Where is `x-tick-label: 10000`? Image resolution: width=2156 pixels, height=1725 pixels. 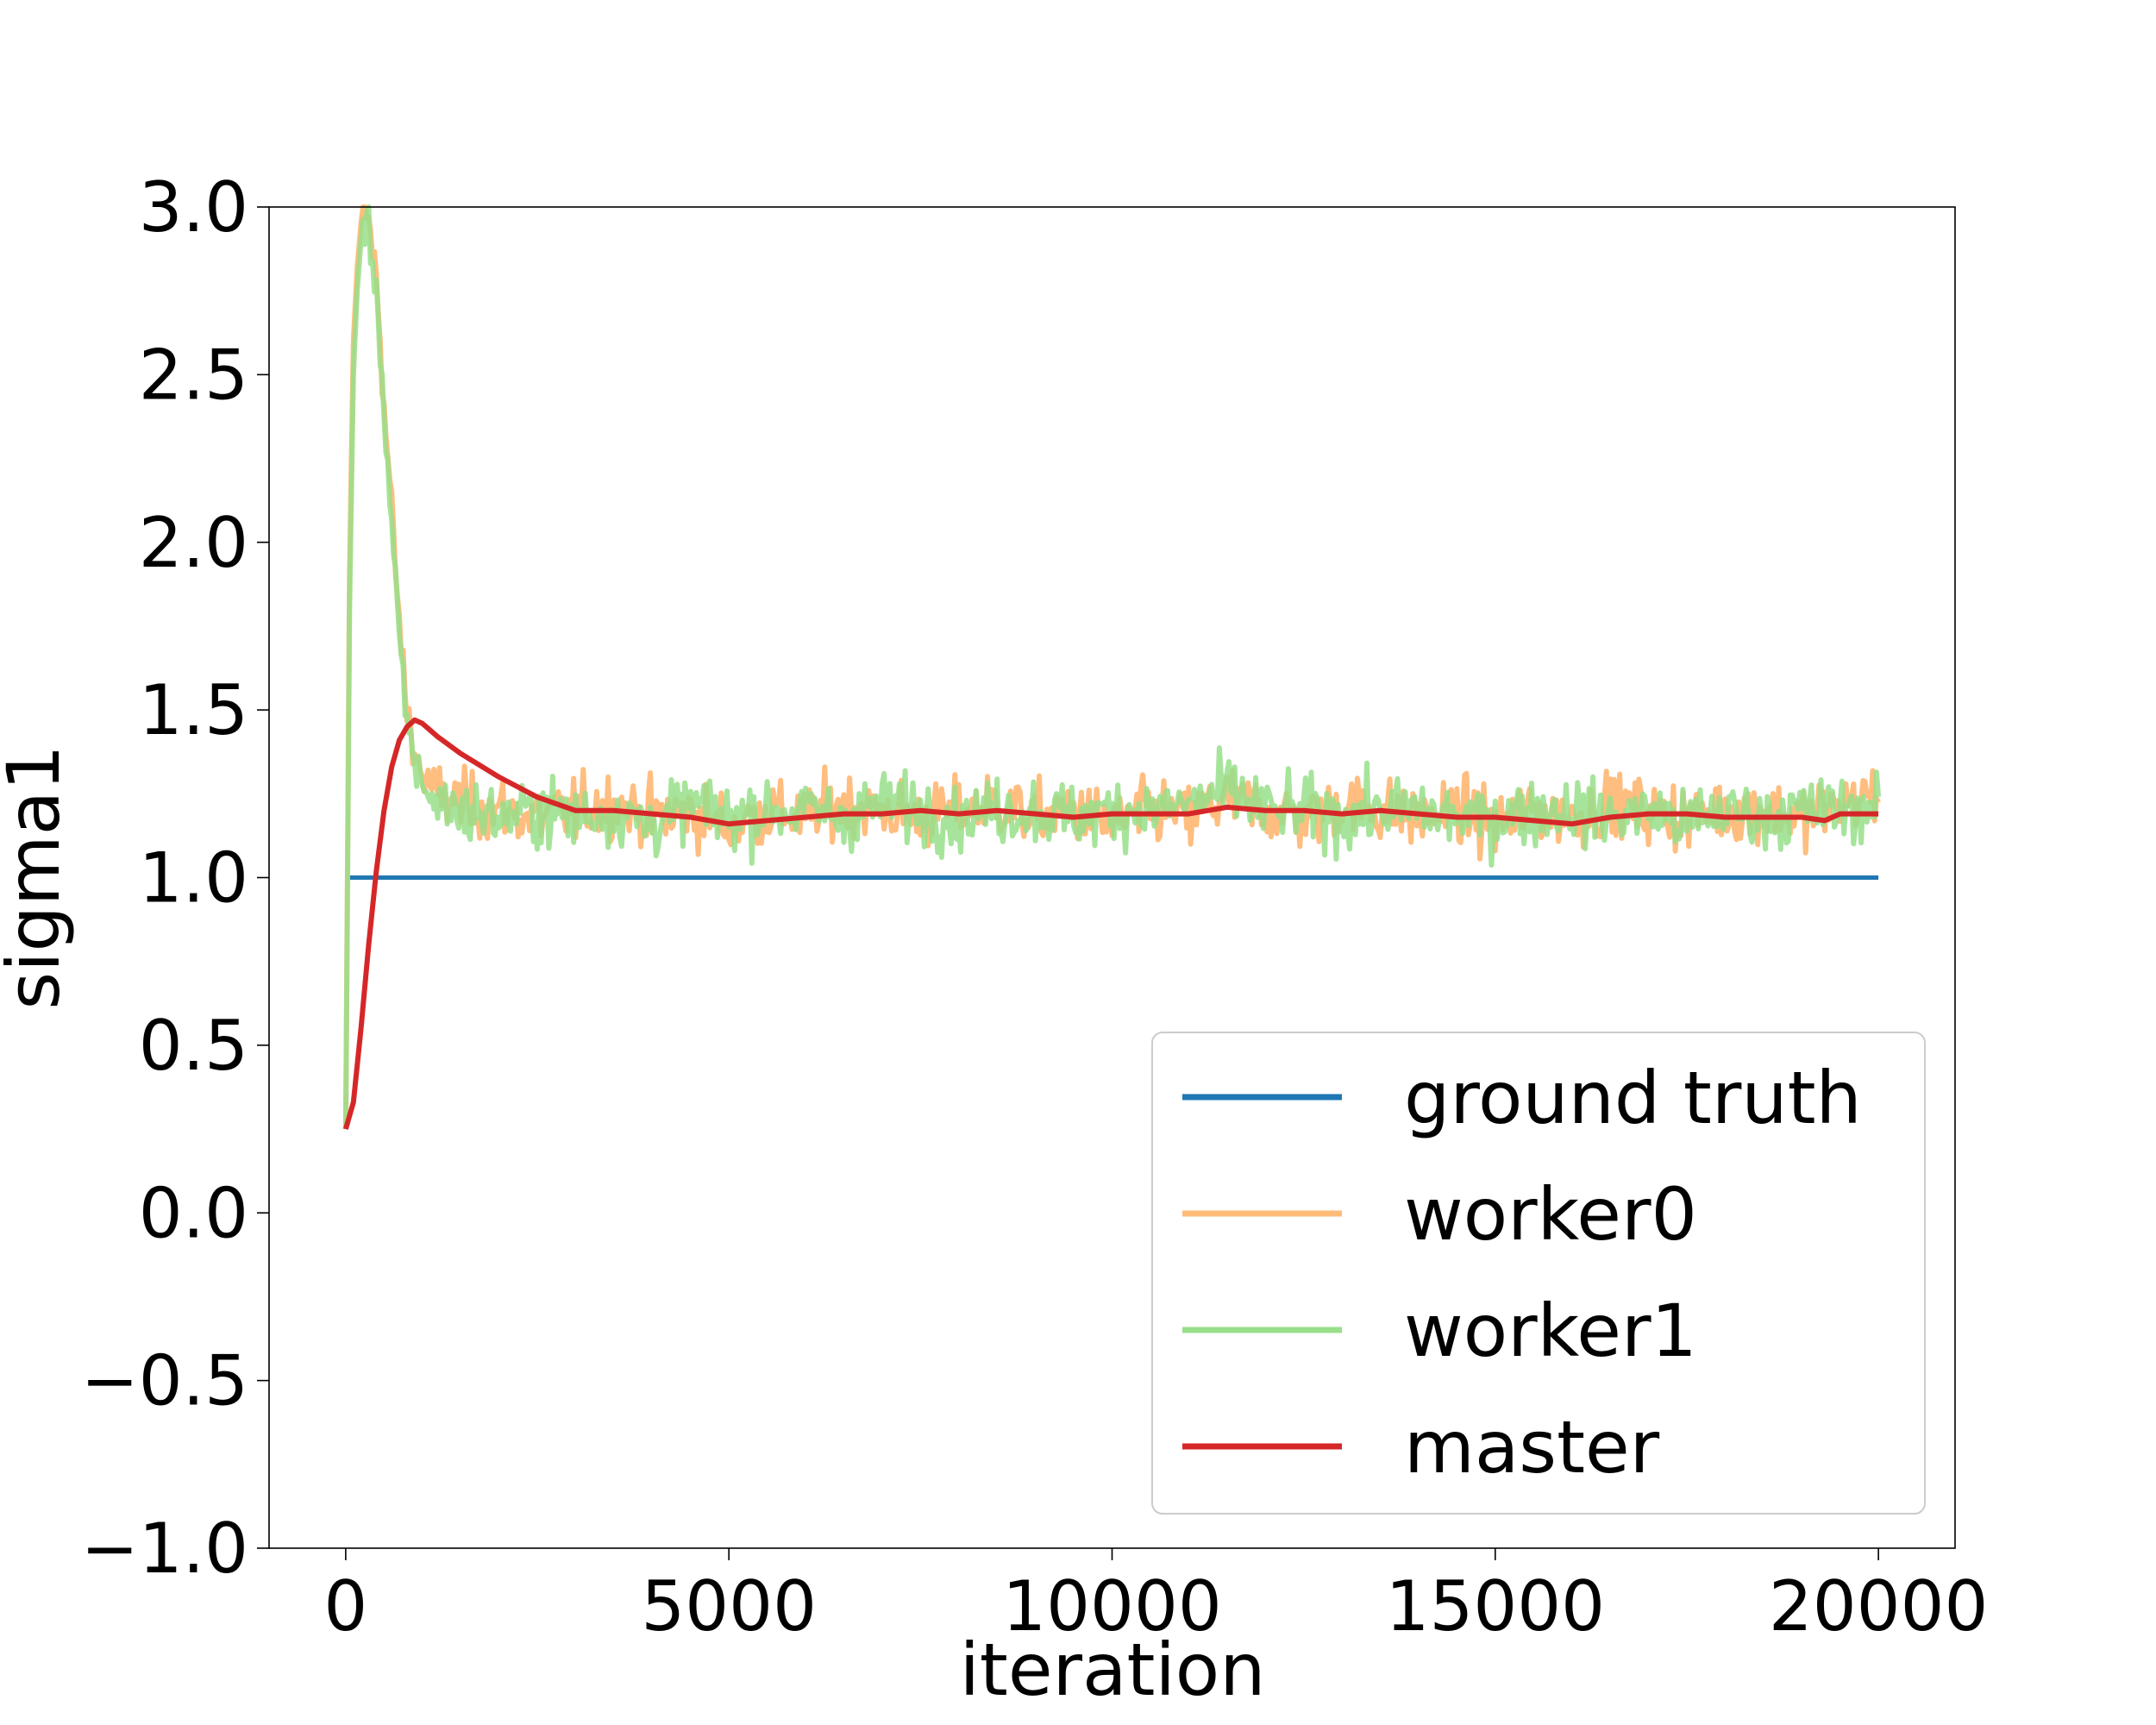
x-tick-label: 10000 is located at coordinates (1112, 1607).